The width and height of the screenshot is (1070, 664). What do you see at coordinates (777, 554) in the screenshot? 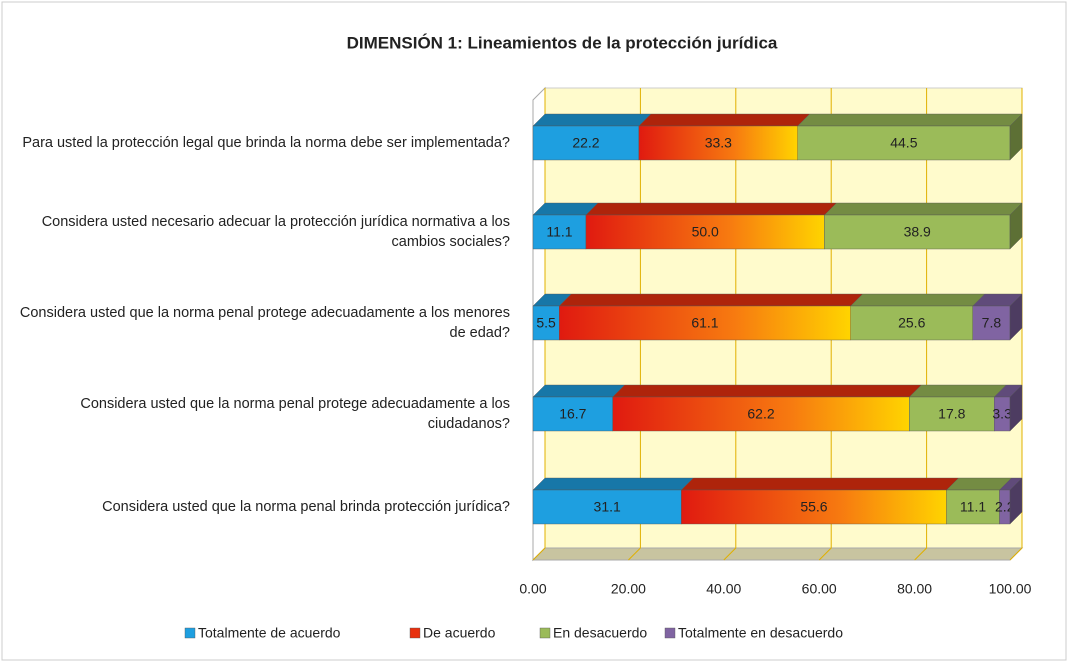
I see `floor` at bounding box center [777, 554].